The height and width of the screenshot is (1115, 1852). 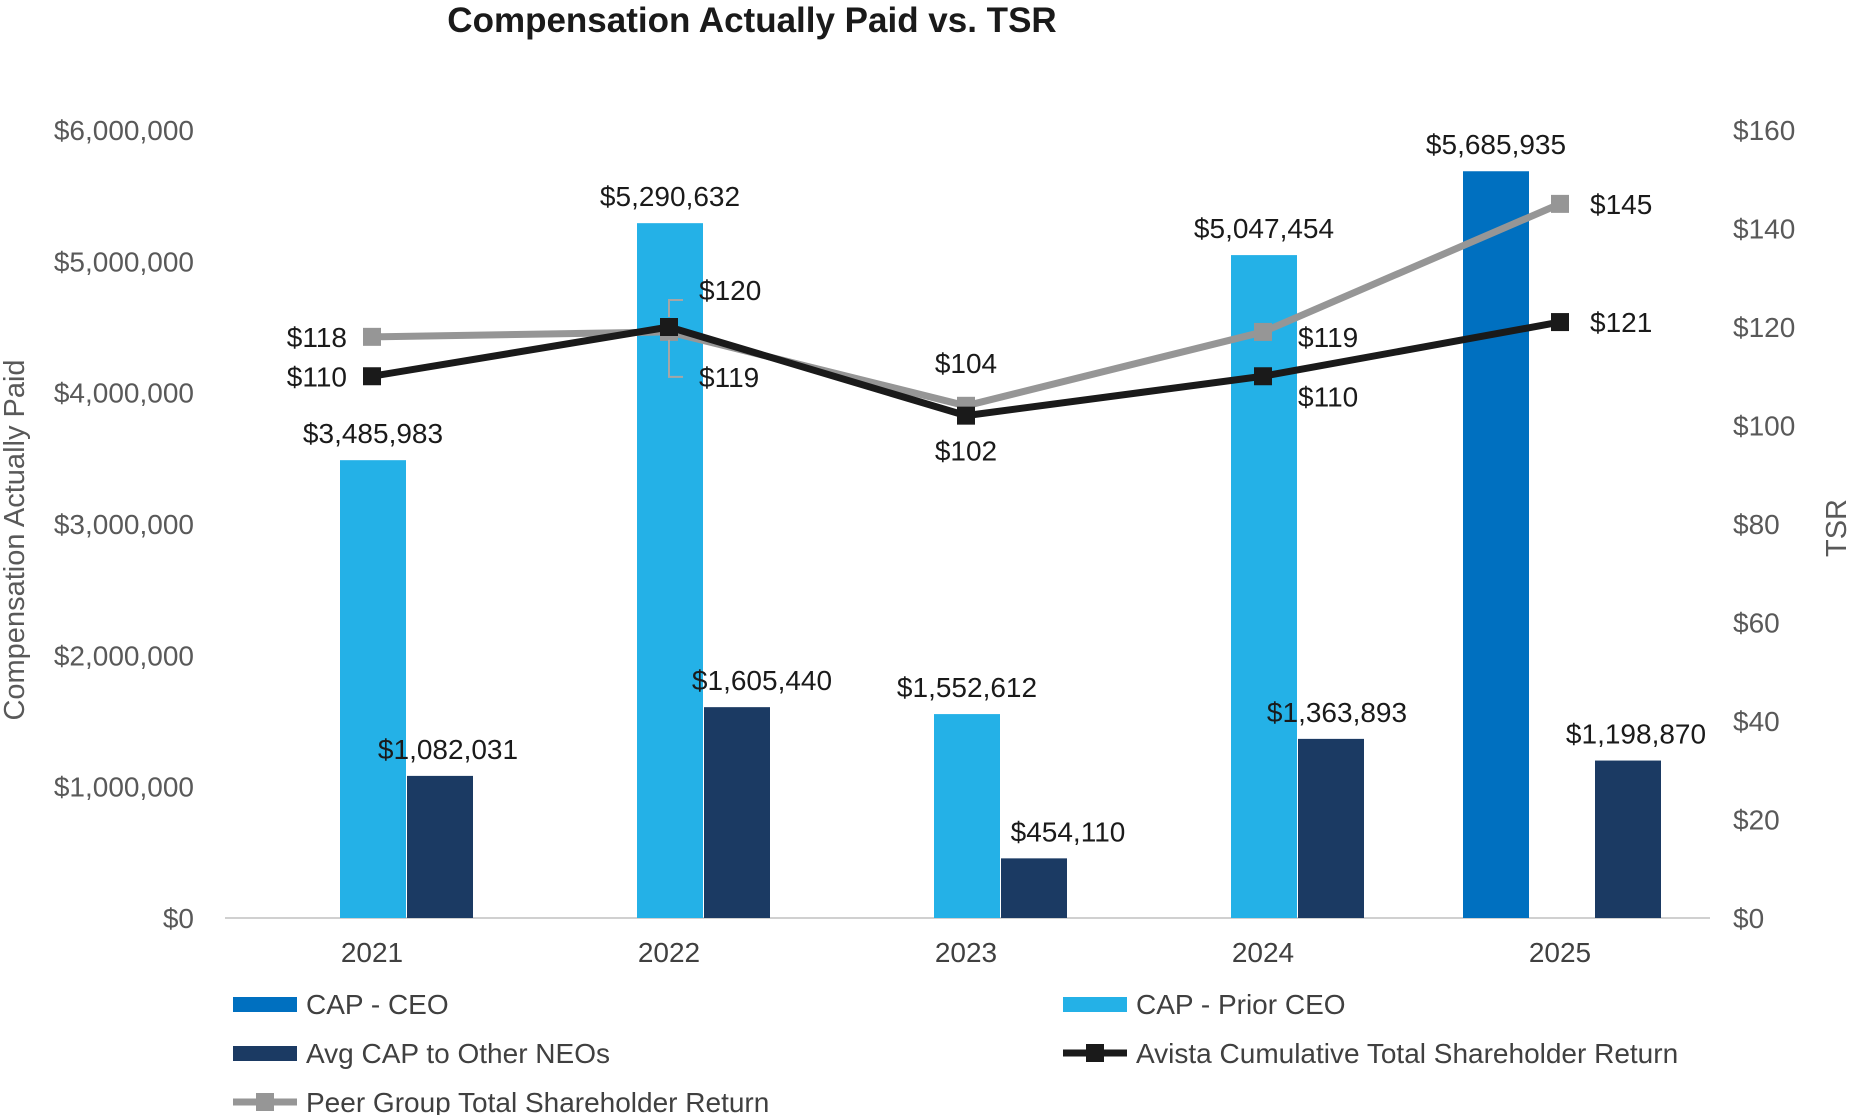 I want to click on bar-data-label: $3,485,983, so click(x=373, y=433).